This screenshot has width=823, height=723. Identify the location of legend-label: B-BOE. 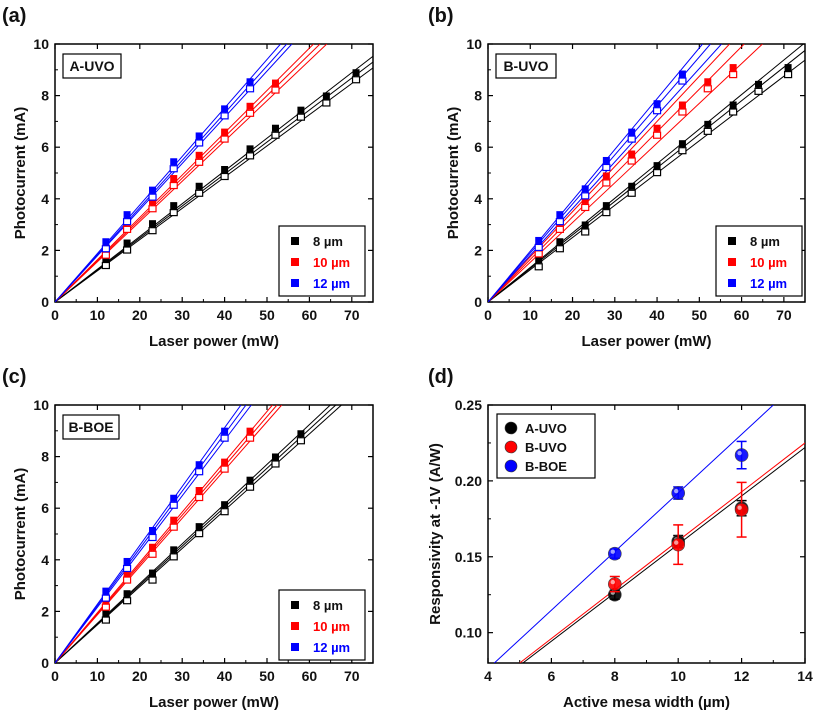
(546, 466).